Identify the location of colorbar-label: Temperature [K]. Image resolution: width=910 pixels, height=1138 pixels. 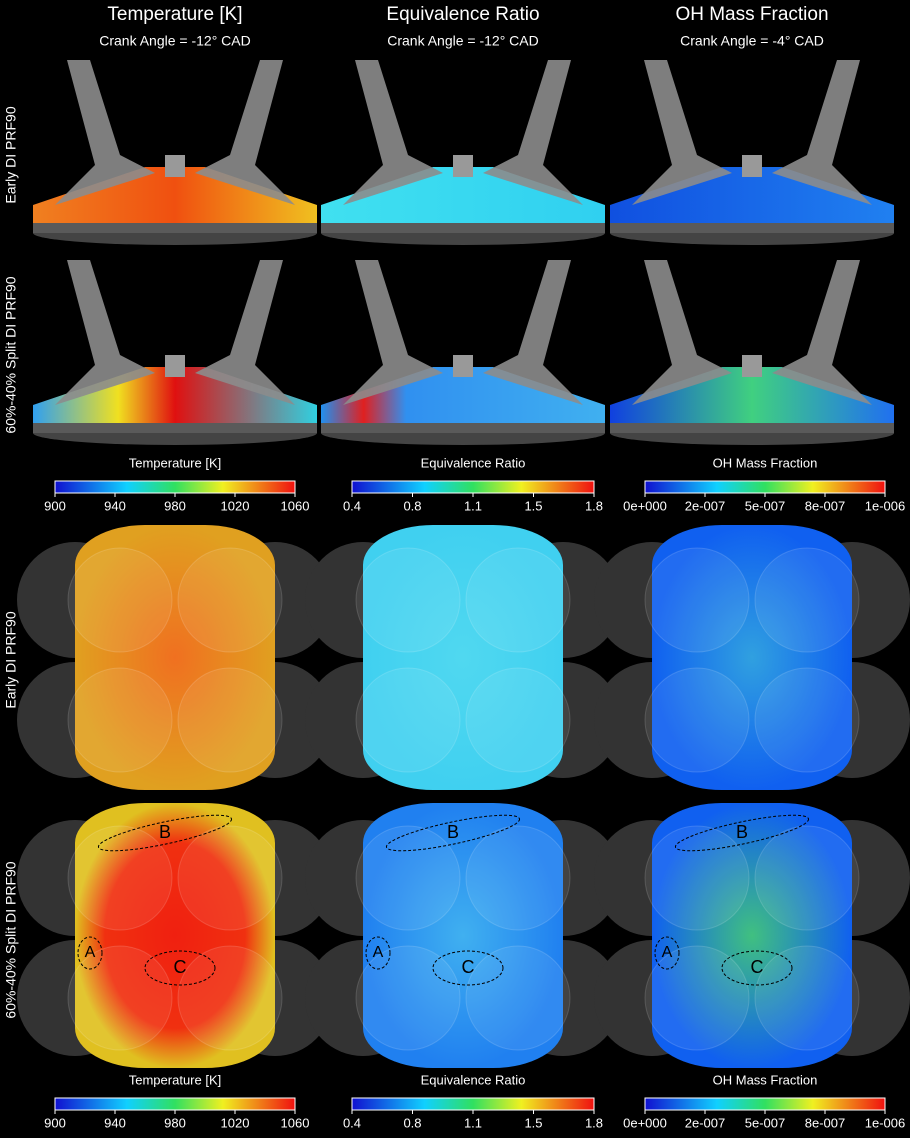
(175, 462).